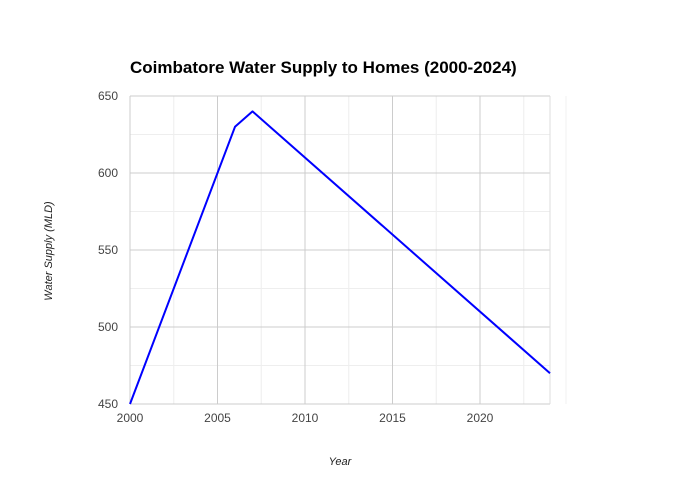 This screenshot has width=680, height=500. What do you see at coordinates (108, 404) in the screenshot?
I see `y-tick-label: 450` at bounding box center [108, 404].